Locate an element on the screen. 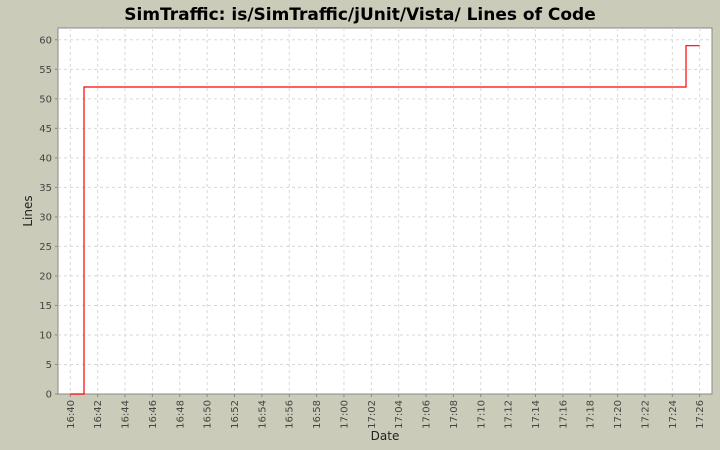 The image size is (720, 450). y-tick-label: 20 is located at coordinates (45, 276).